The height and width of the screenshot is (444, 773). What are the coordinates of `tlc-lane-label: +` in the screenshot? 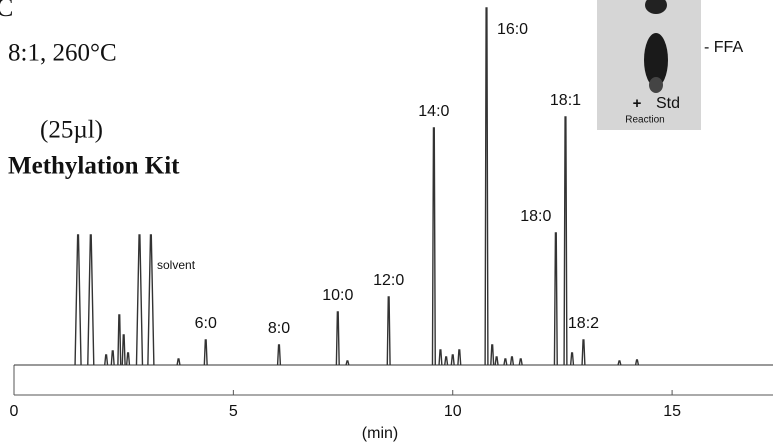 It's located at (637, 103).